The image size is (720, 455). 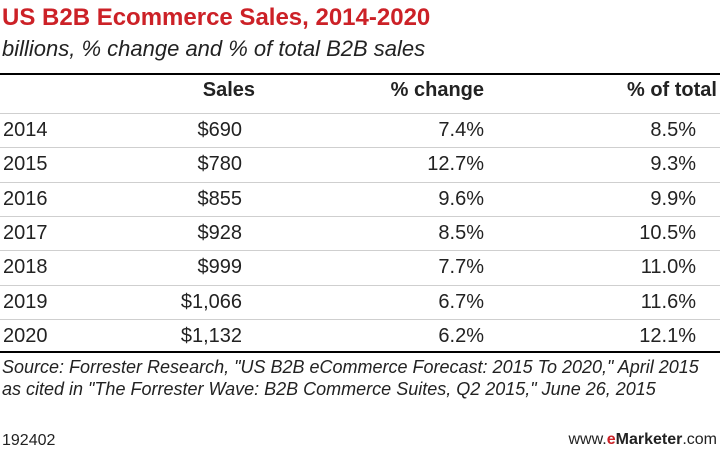 What do you see at coordinates (455, 164) in the screenshot?
I see `cell-change: 12.7%` at bounding box center [455, 164].